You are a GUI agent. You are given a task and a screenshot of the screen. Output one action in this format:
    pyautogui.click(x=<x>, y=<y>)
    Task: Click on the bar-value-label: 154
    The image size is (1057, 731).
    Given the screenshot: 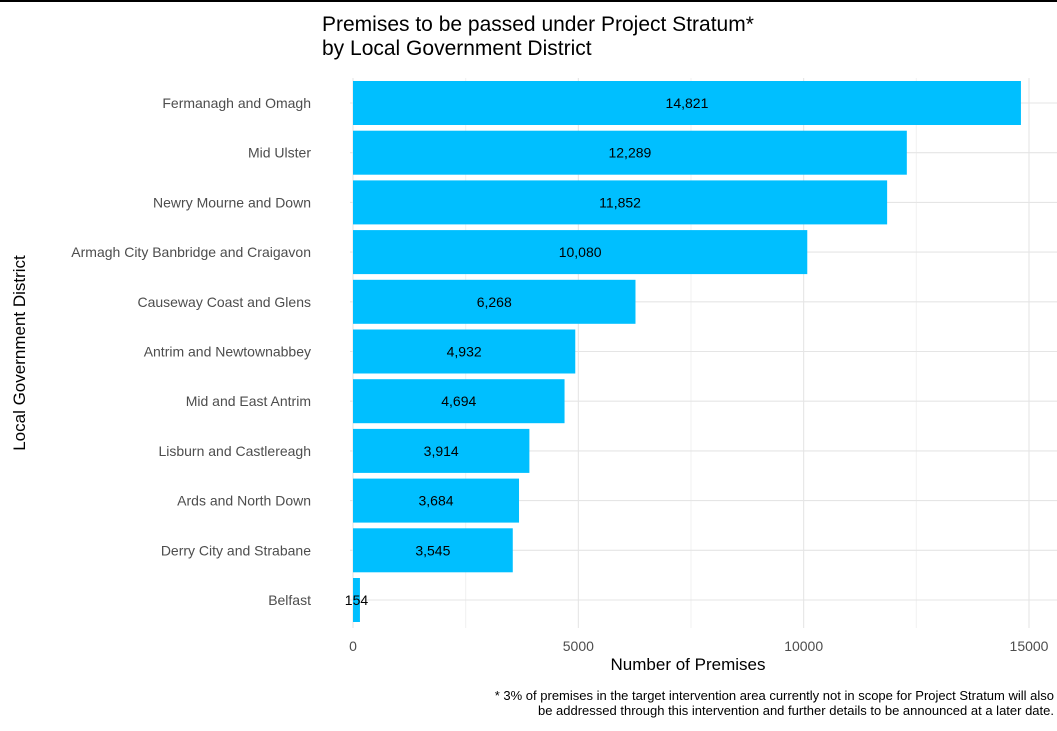 What is the action you would take?
    pyautogui.click(x=357, y=600)
    